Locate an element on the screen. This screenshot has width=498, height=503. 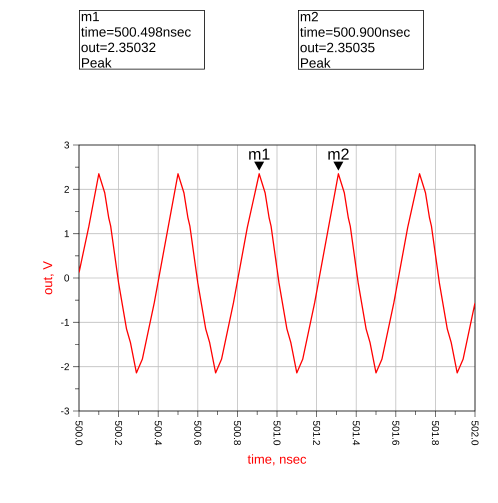
x-tick-label: 500.0 is located at coordinates (79, 433).